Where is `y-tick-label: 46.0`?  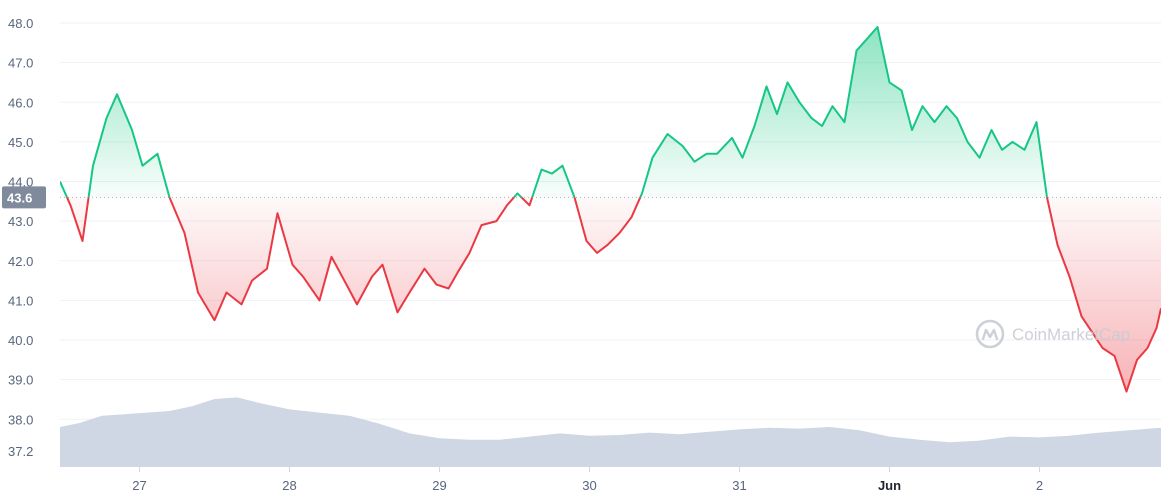 y-tick-label: 46.0 is located at coordinates (20, 102).